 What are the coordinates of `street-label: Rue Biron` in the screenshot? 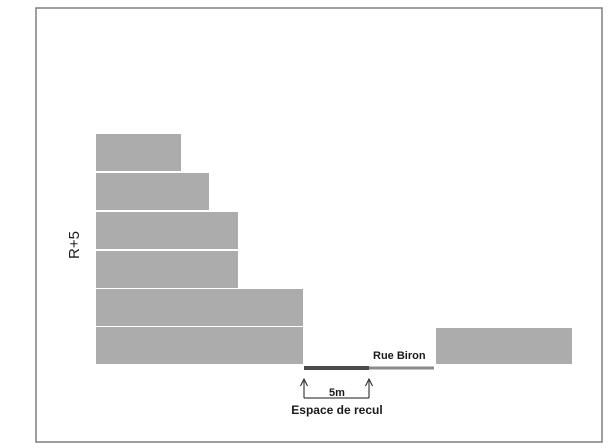 It's located at (399, 356).